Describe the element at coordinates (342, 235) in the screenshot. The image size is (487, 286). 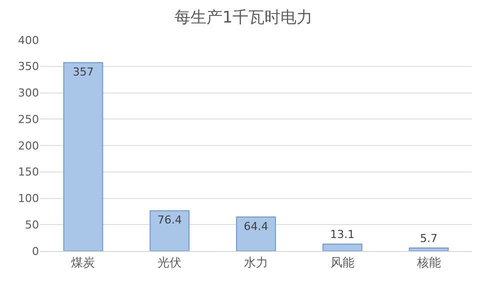
I see `data-label: 13.1` at that location.